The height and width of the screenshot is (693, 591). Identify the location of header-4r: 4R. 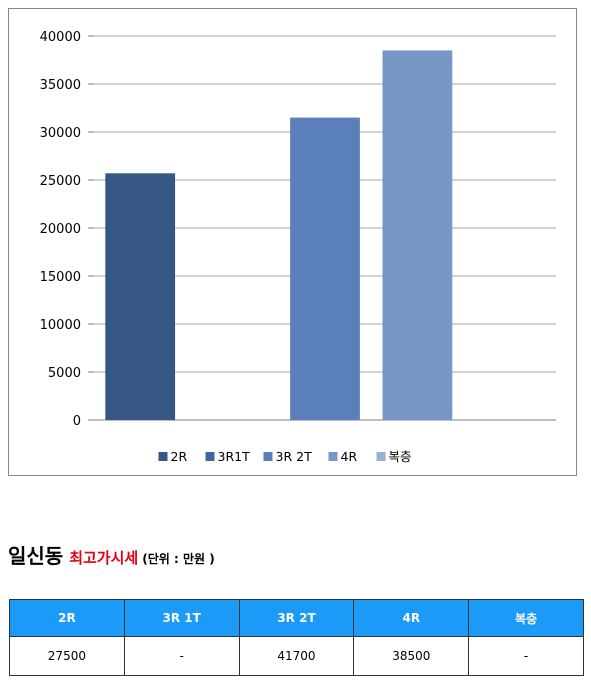
(411, 618).